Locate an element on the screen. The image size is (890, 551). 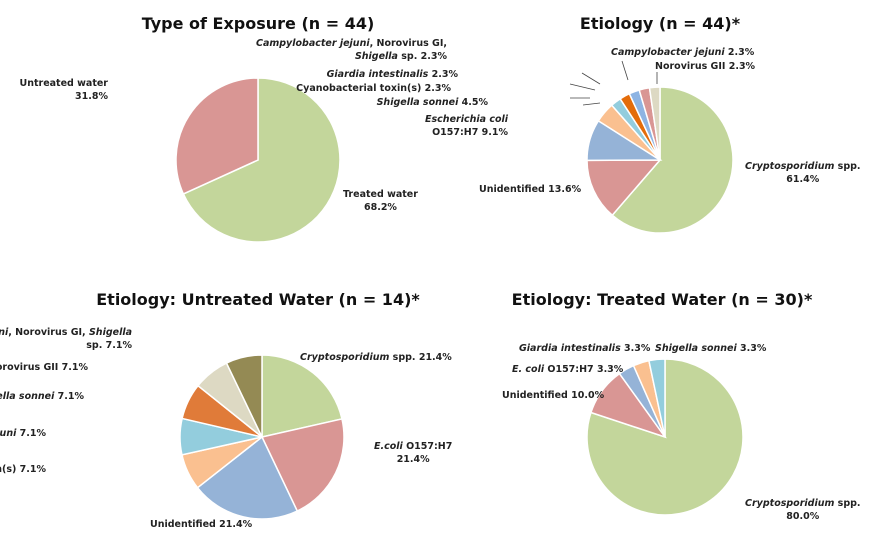
label-segment: Unidentified 13.6% is located at coordinates (530, 189).